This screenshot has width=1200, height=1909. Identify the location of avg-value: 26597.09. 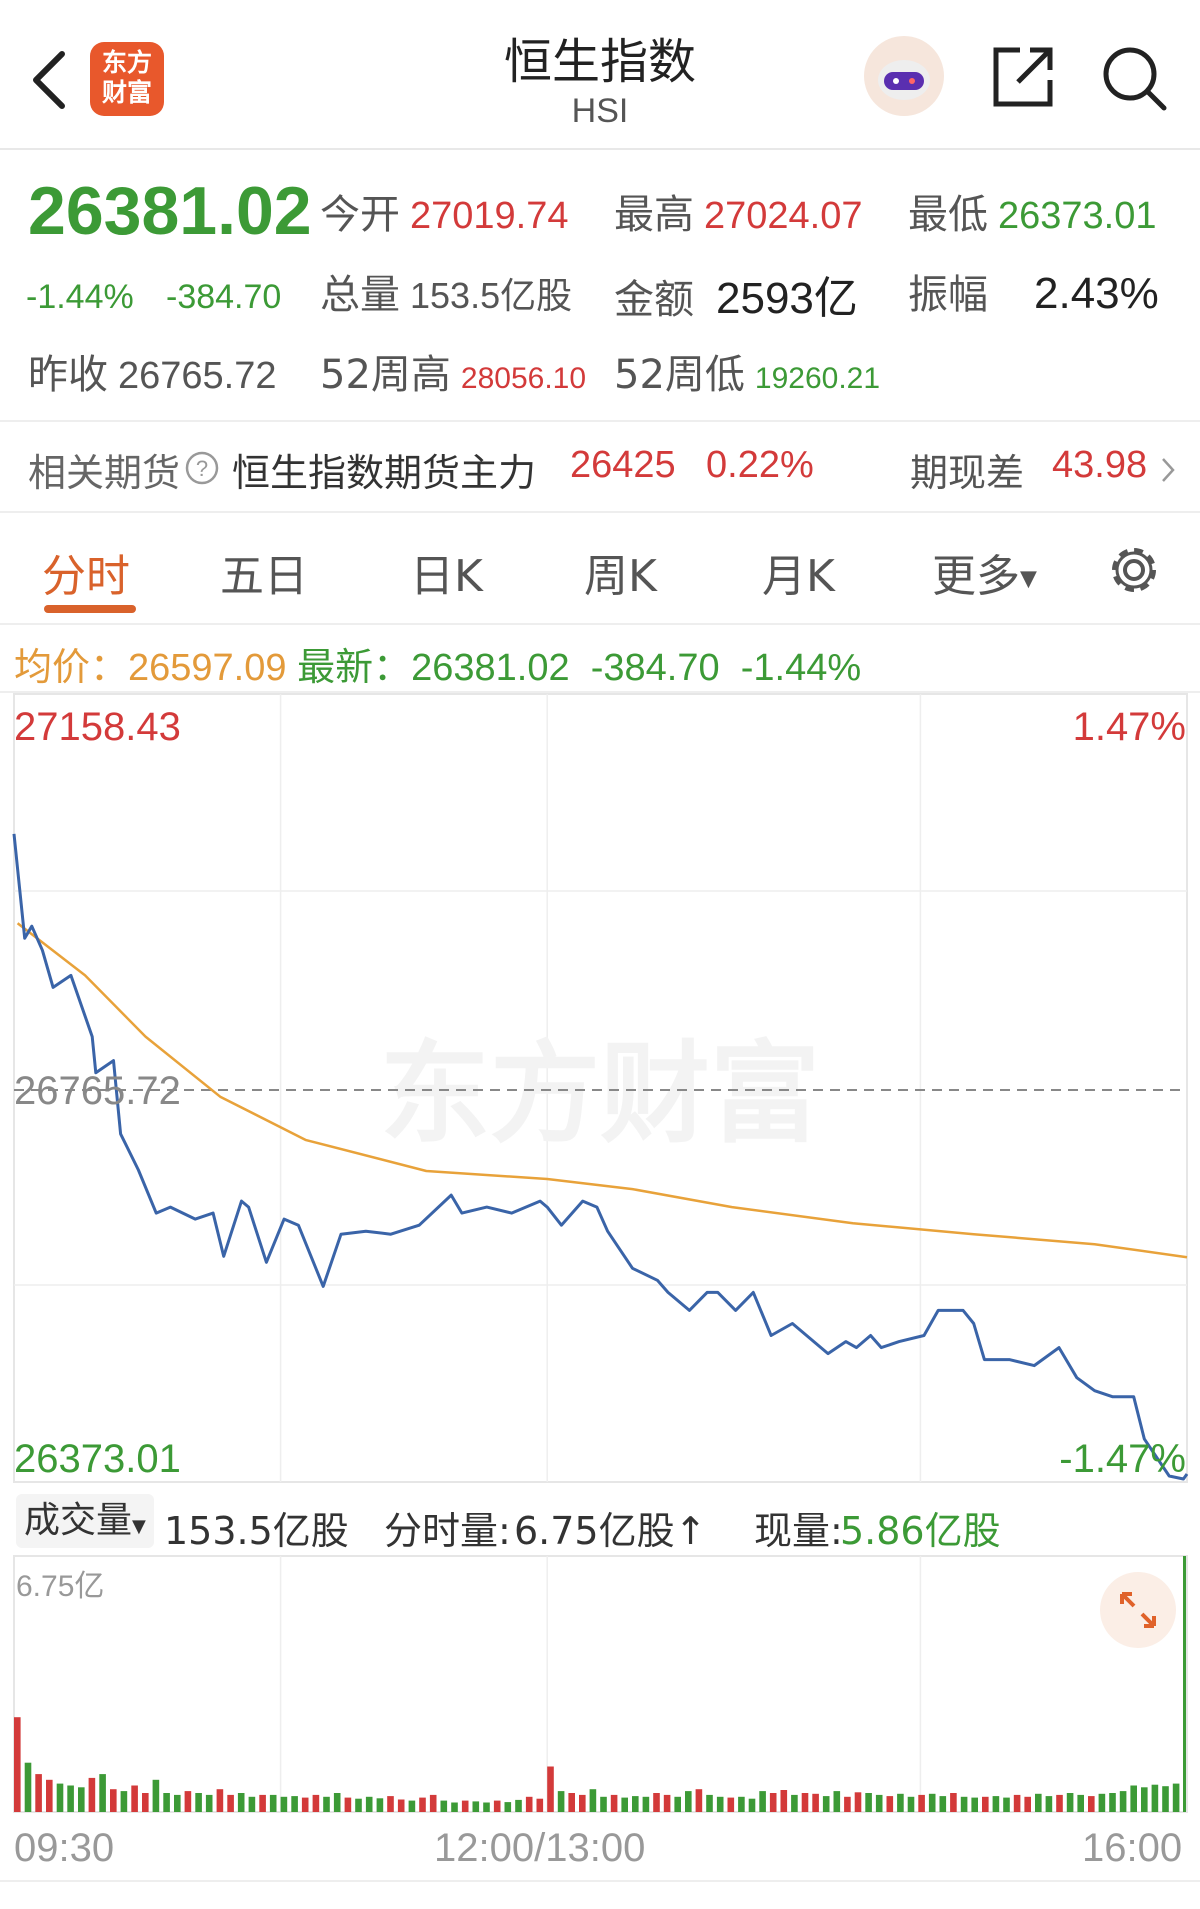
(207, 668).